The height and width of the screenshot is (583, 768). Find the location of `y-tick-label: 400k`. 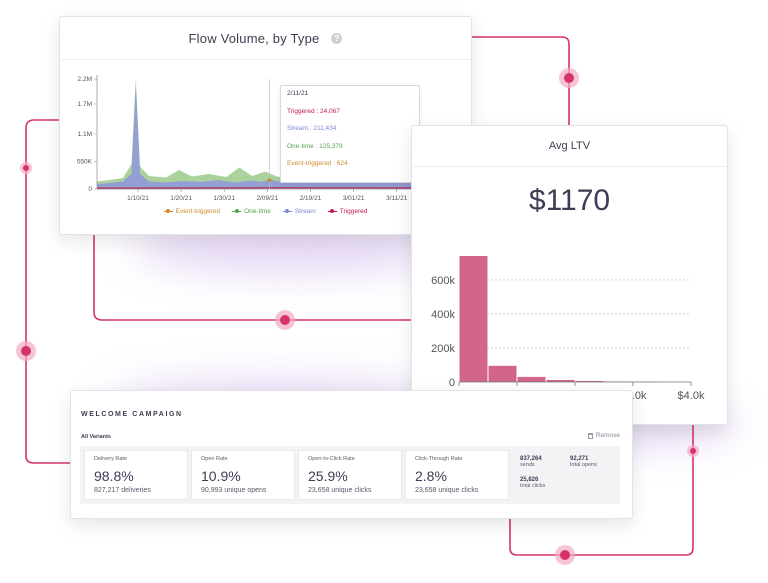

y-tick-label: 400k is located at coordinates (443, 315).